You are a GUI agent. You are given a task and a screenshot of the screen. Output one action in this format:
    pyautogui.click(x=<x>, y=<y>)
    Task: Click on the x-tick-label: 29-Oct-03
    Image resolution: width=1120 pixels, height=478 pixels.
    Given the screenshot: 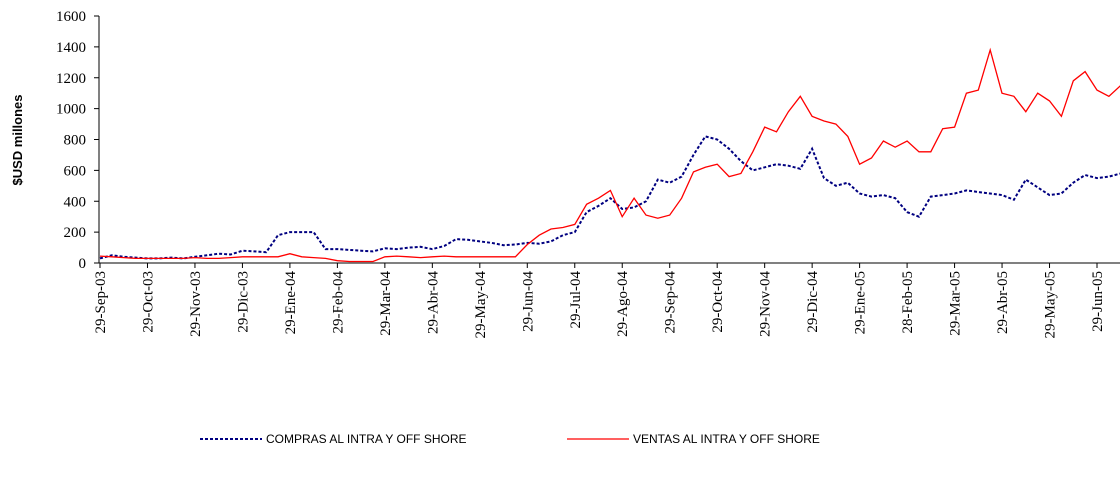 What is the action you would take?
    pyautogui.click(x=148, y=302)
    